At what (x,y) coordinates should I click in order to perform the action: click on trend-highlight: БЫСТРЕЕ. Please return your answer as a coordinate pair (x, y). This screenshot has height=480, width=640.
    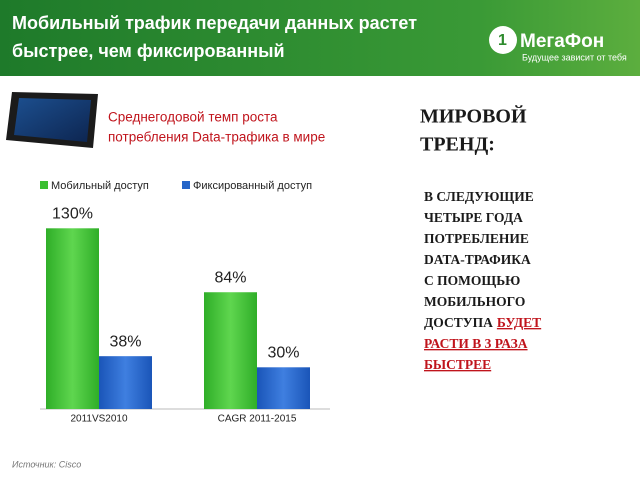
    Looking at the image, I should click on (457, 364).